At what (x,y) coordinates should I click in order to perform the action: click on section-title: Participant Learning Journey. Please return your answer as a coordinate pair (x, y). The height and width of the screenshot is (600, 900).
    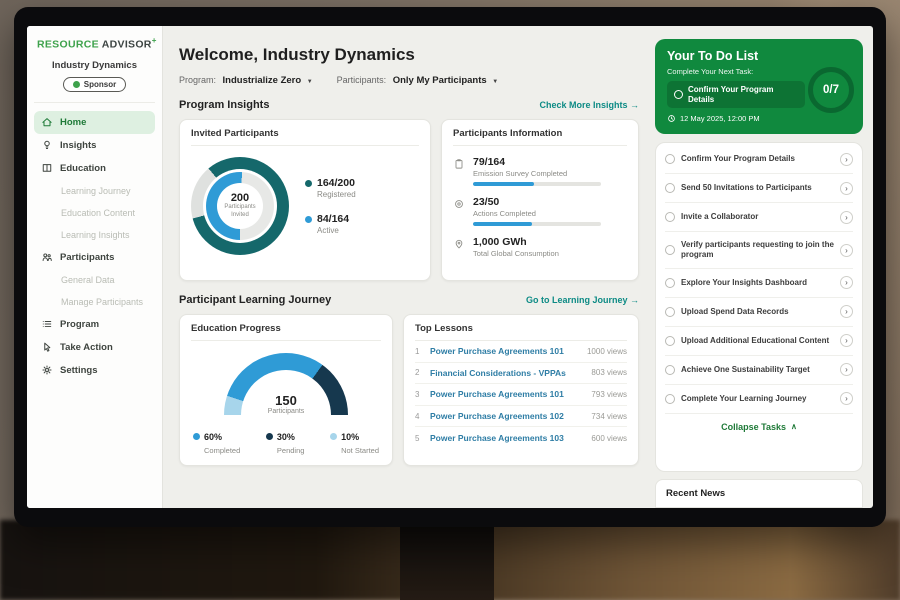
    Looking at the image, I should click on (255, 300).